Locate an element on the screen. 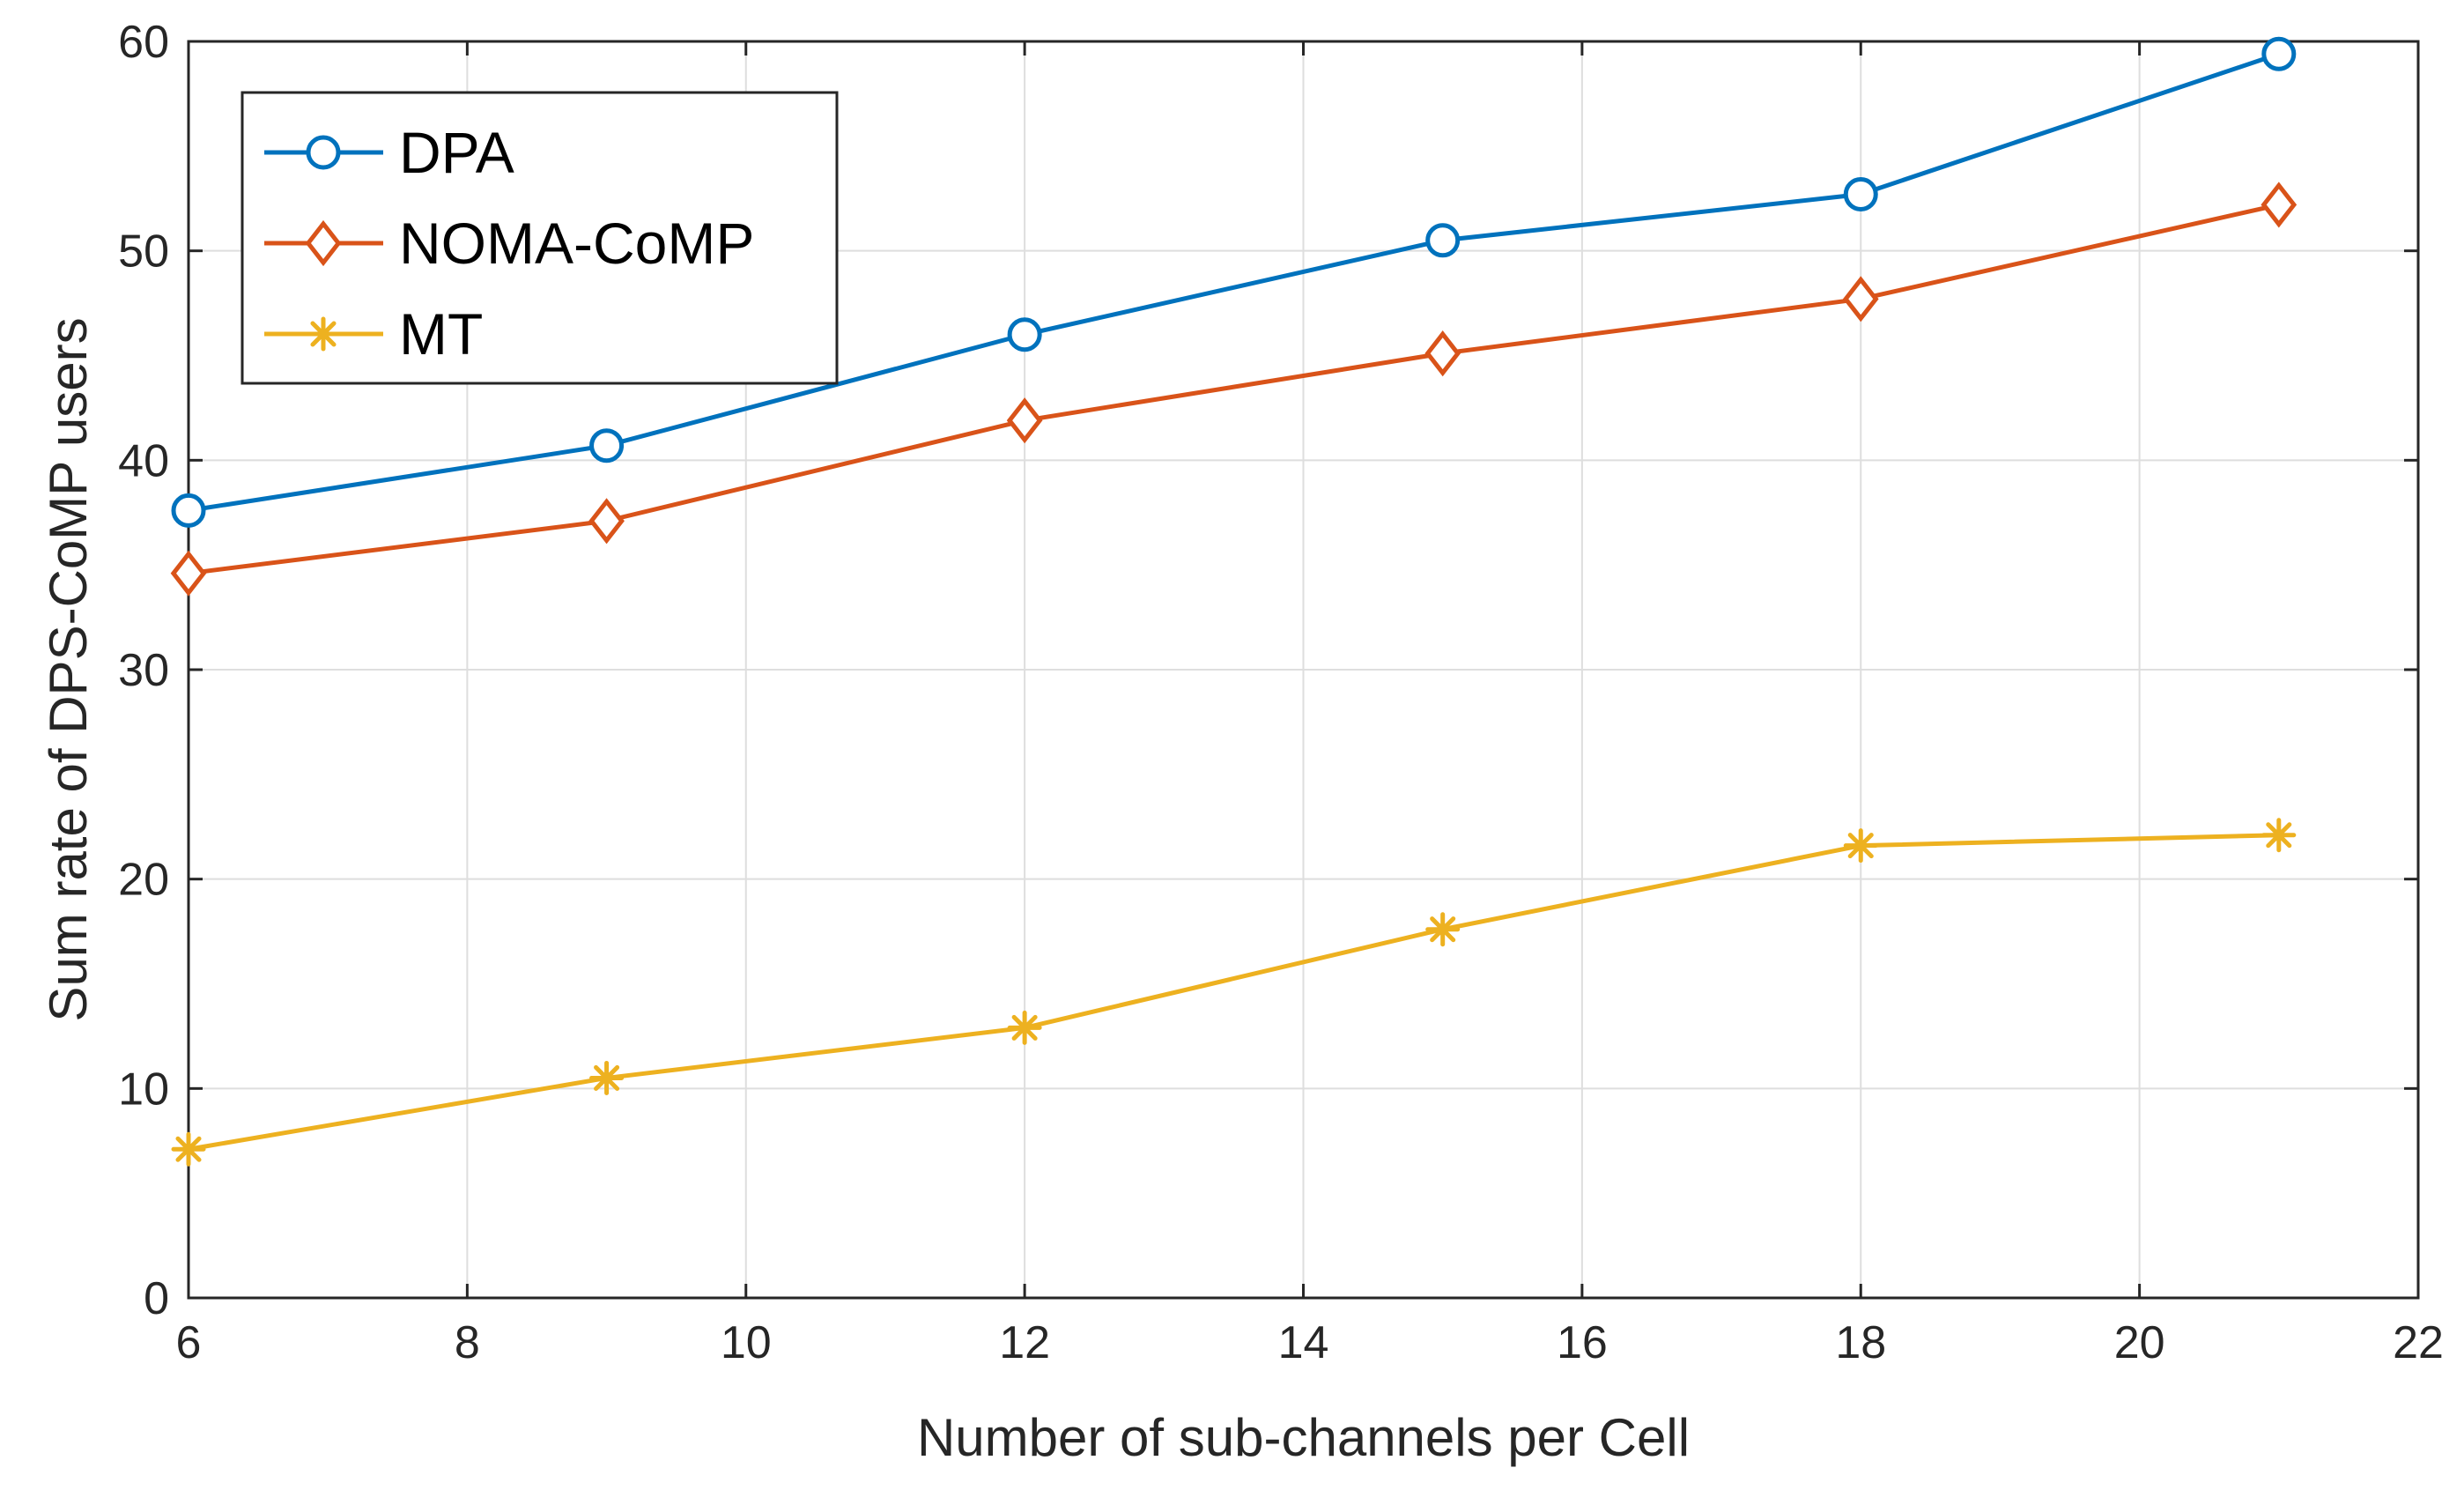  x-tick-label: 8 is located at coordinates (467, 1342).